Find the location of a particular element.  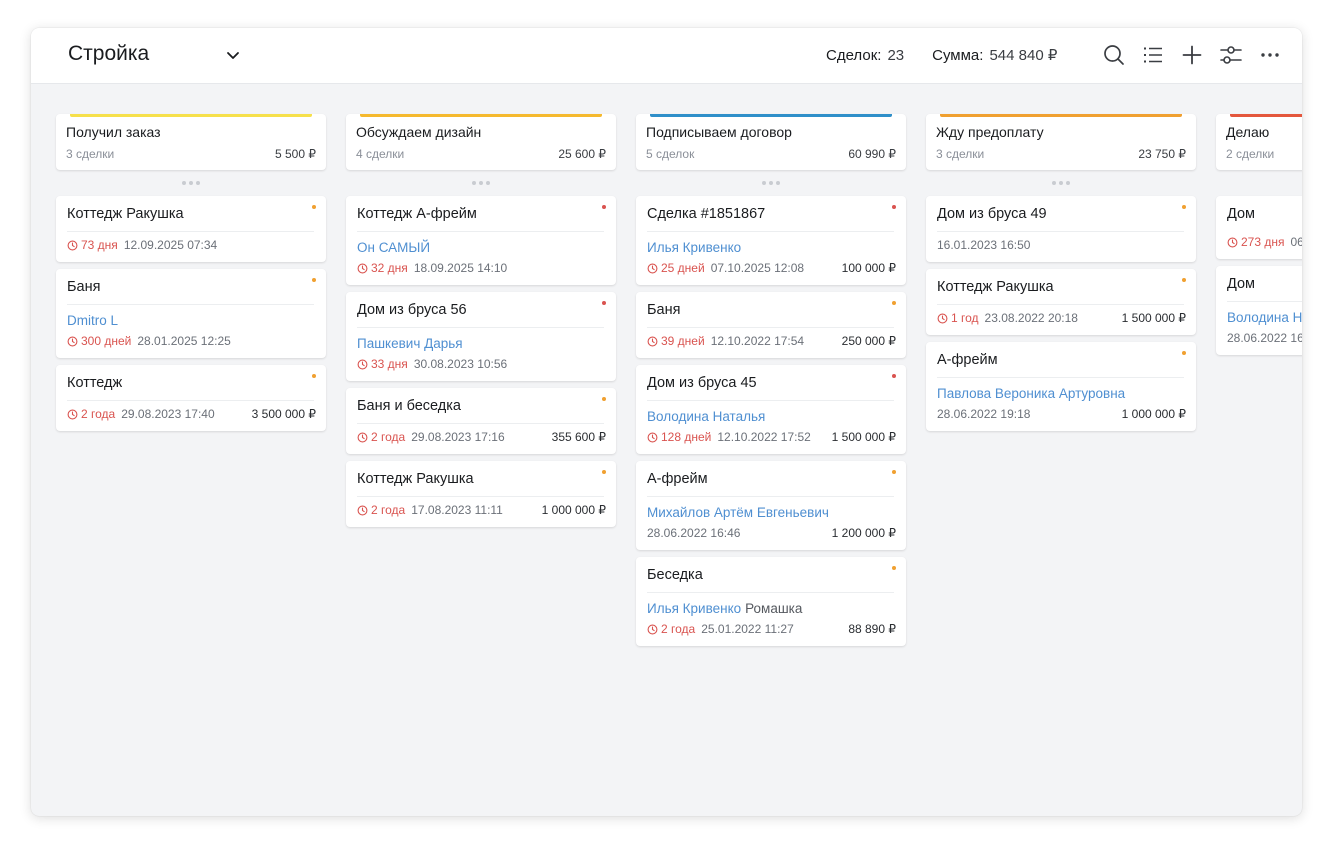

stage-color-bar is located at coordinates (481, 115).